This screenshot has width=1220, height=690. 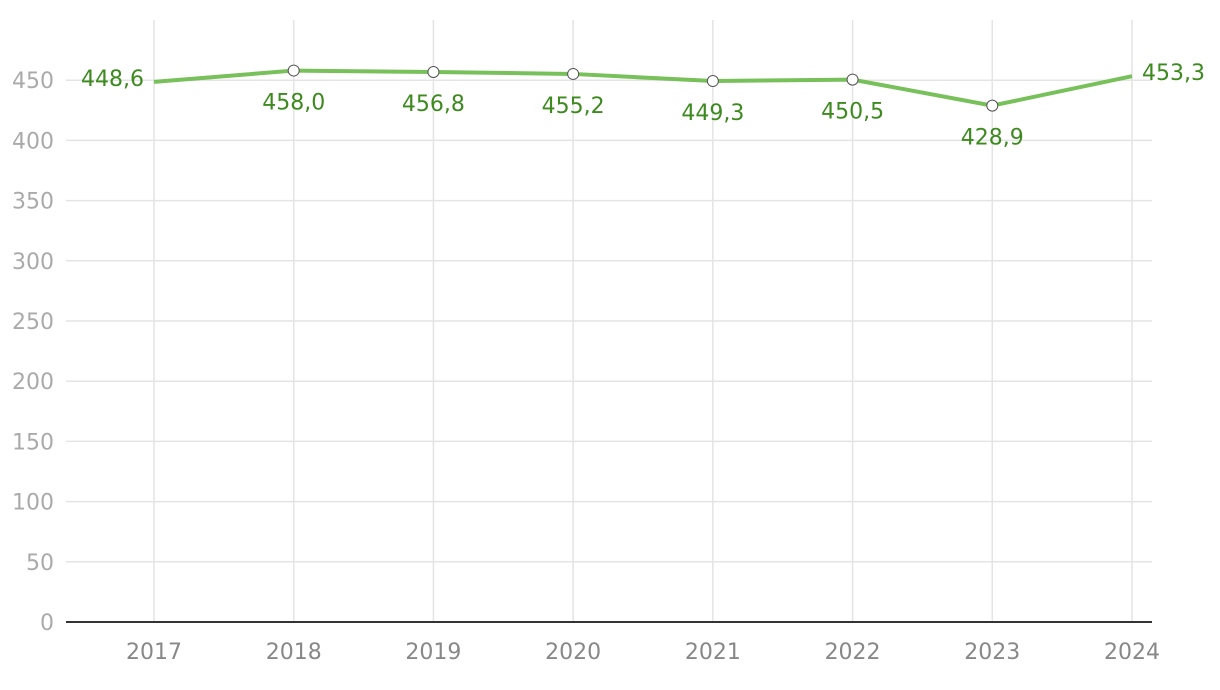 I want to click on value-label: 449,3, so click(x=712, y=113).